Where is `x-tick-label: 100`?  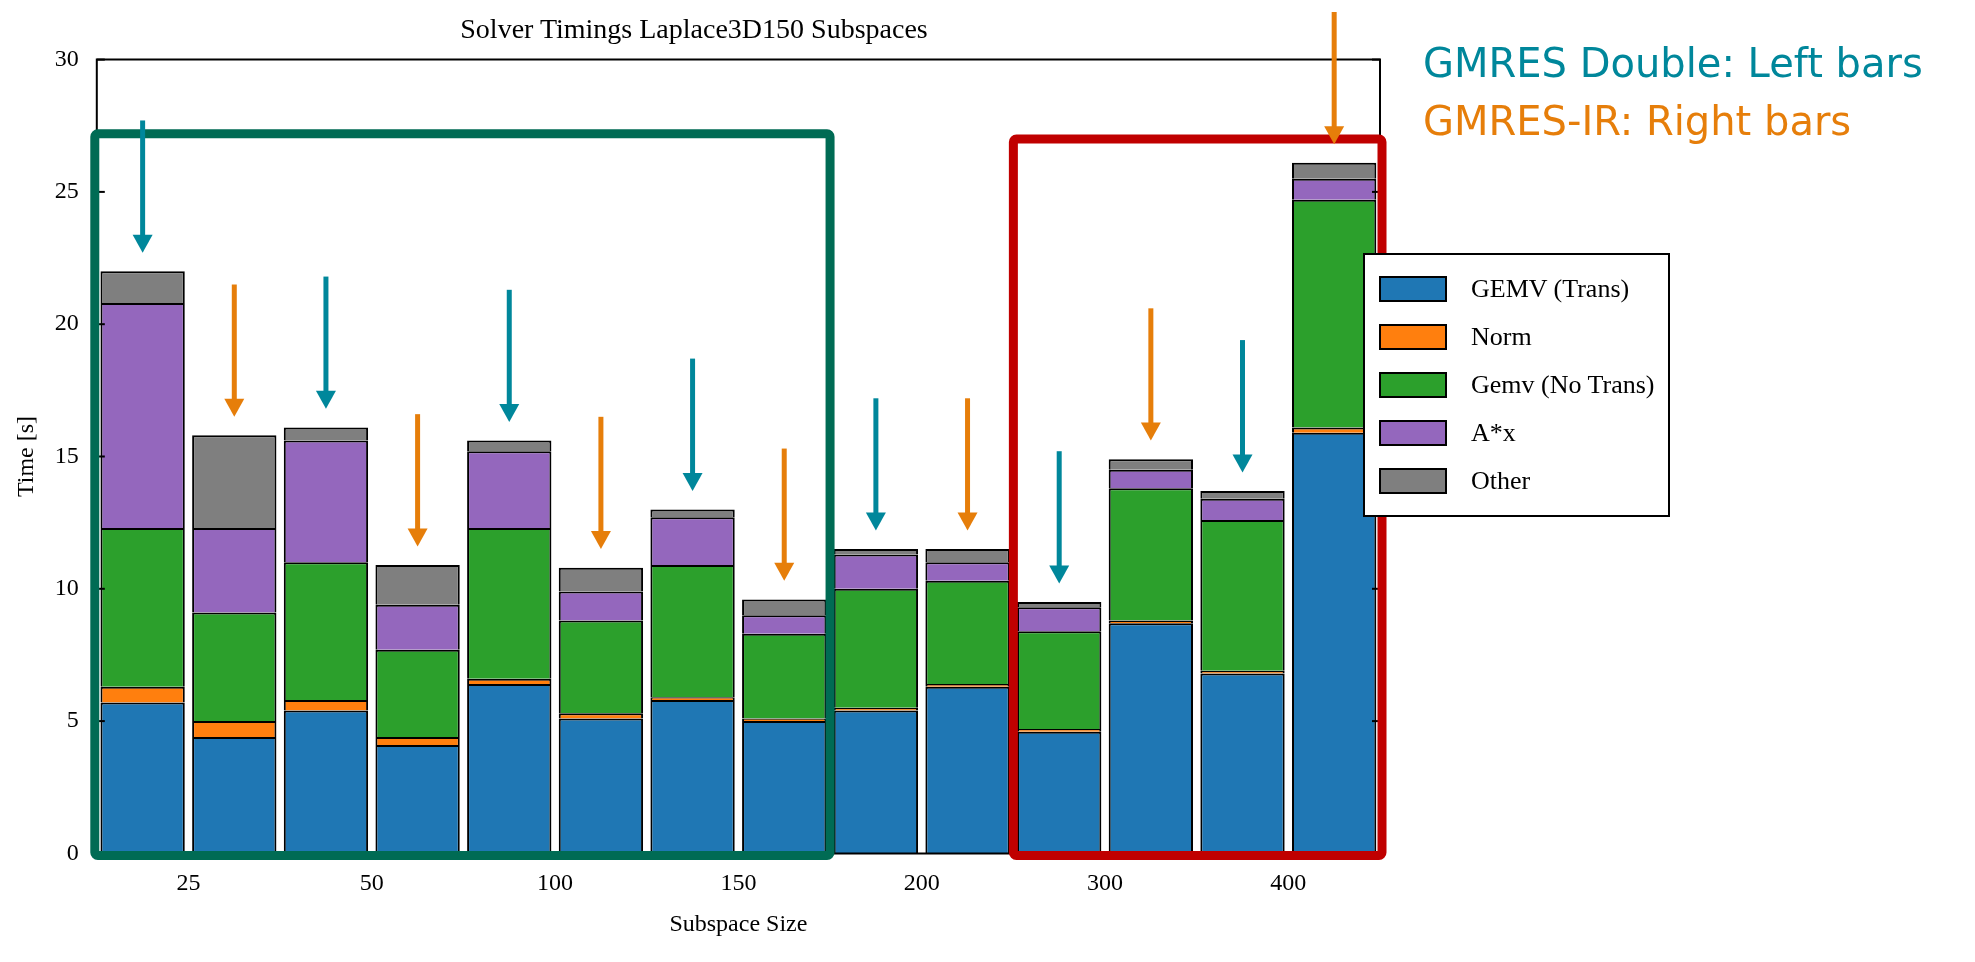
x-tick-label: 100 is located at coordinates (555, 882).